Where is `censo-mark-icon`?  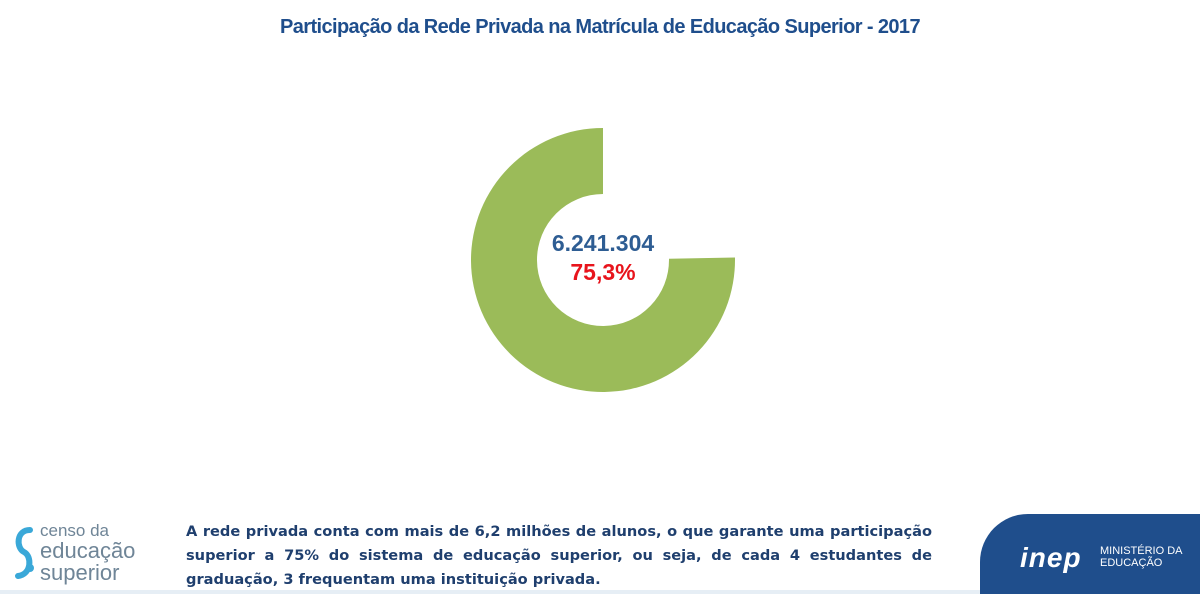 censo-mark-icon is located at coordinates (24, 553).